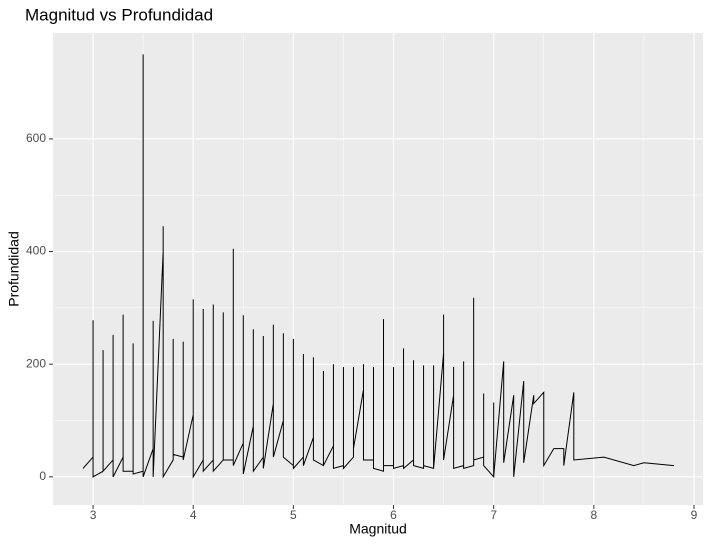 This screenshot has height=545, width=711. What do you see at coordinates (119, 14) in the screenshot?
I see `chart-title: Magnitud vs Profundidad` at bounding box center [119, 14].